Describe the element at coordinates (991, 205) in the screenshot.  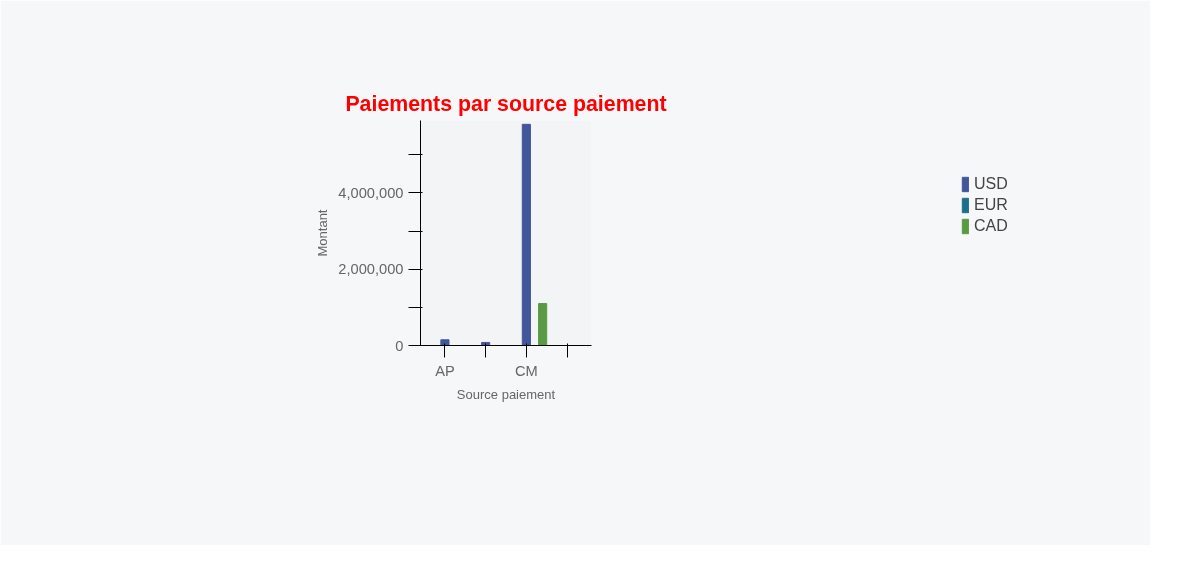
I see `legend-label: EUR` at that location.